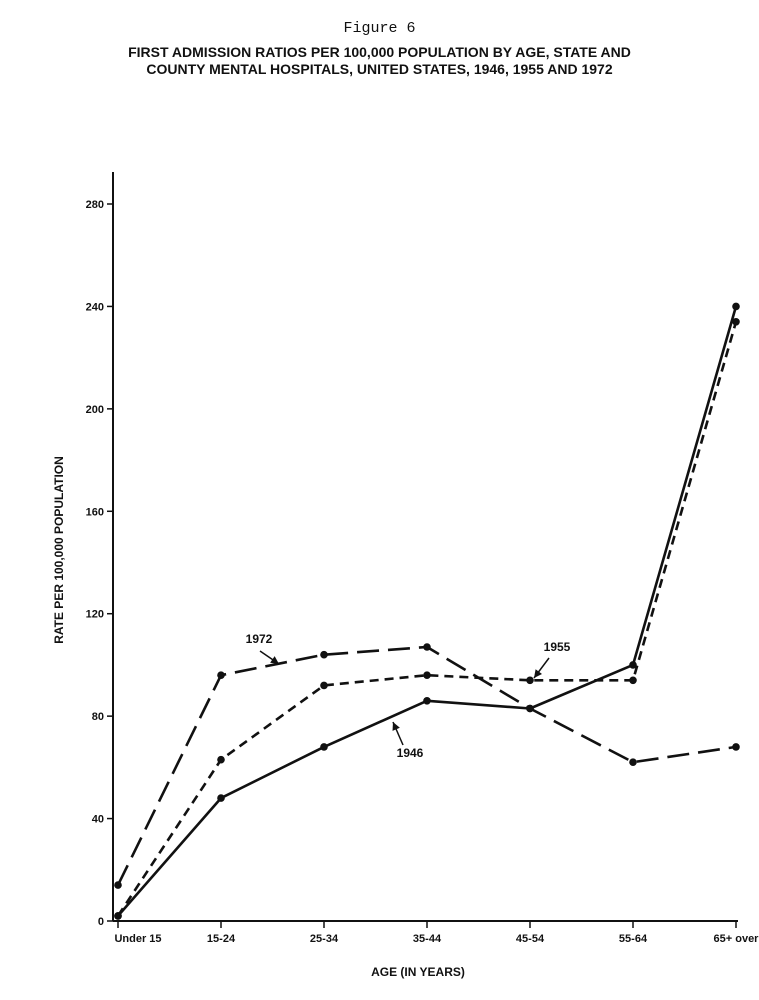  What do you see at coordinates (221, 939) in the screenshot?
I see `x-tick-label: 15-24` at bounding box center [221, 939].